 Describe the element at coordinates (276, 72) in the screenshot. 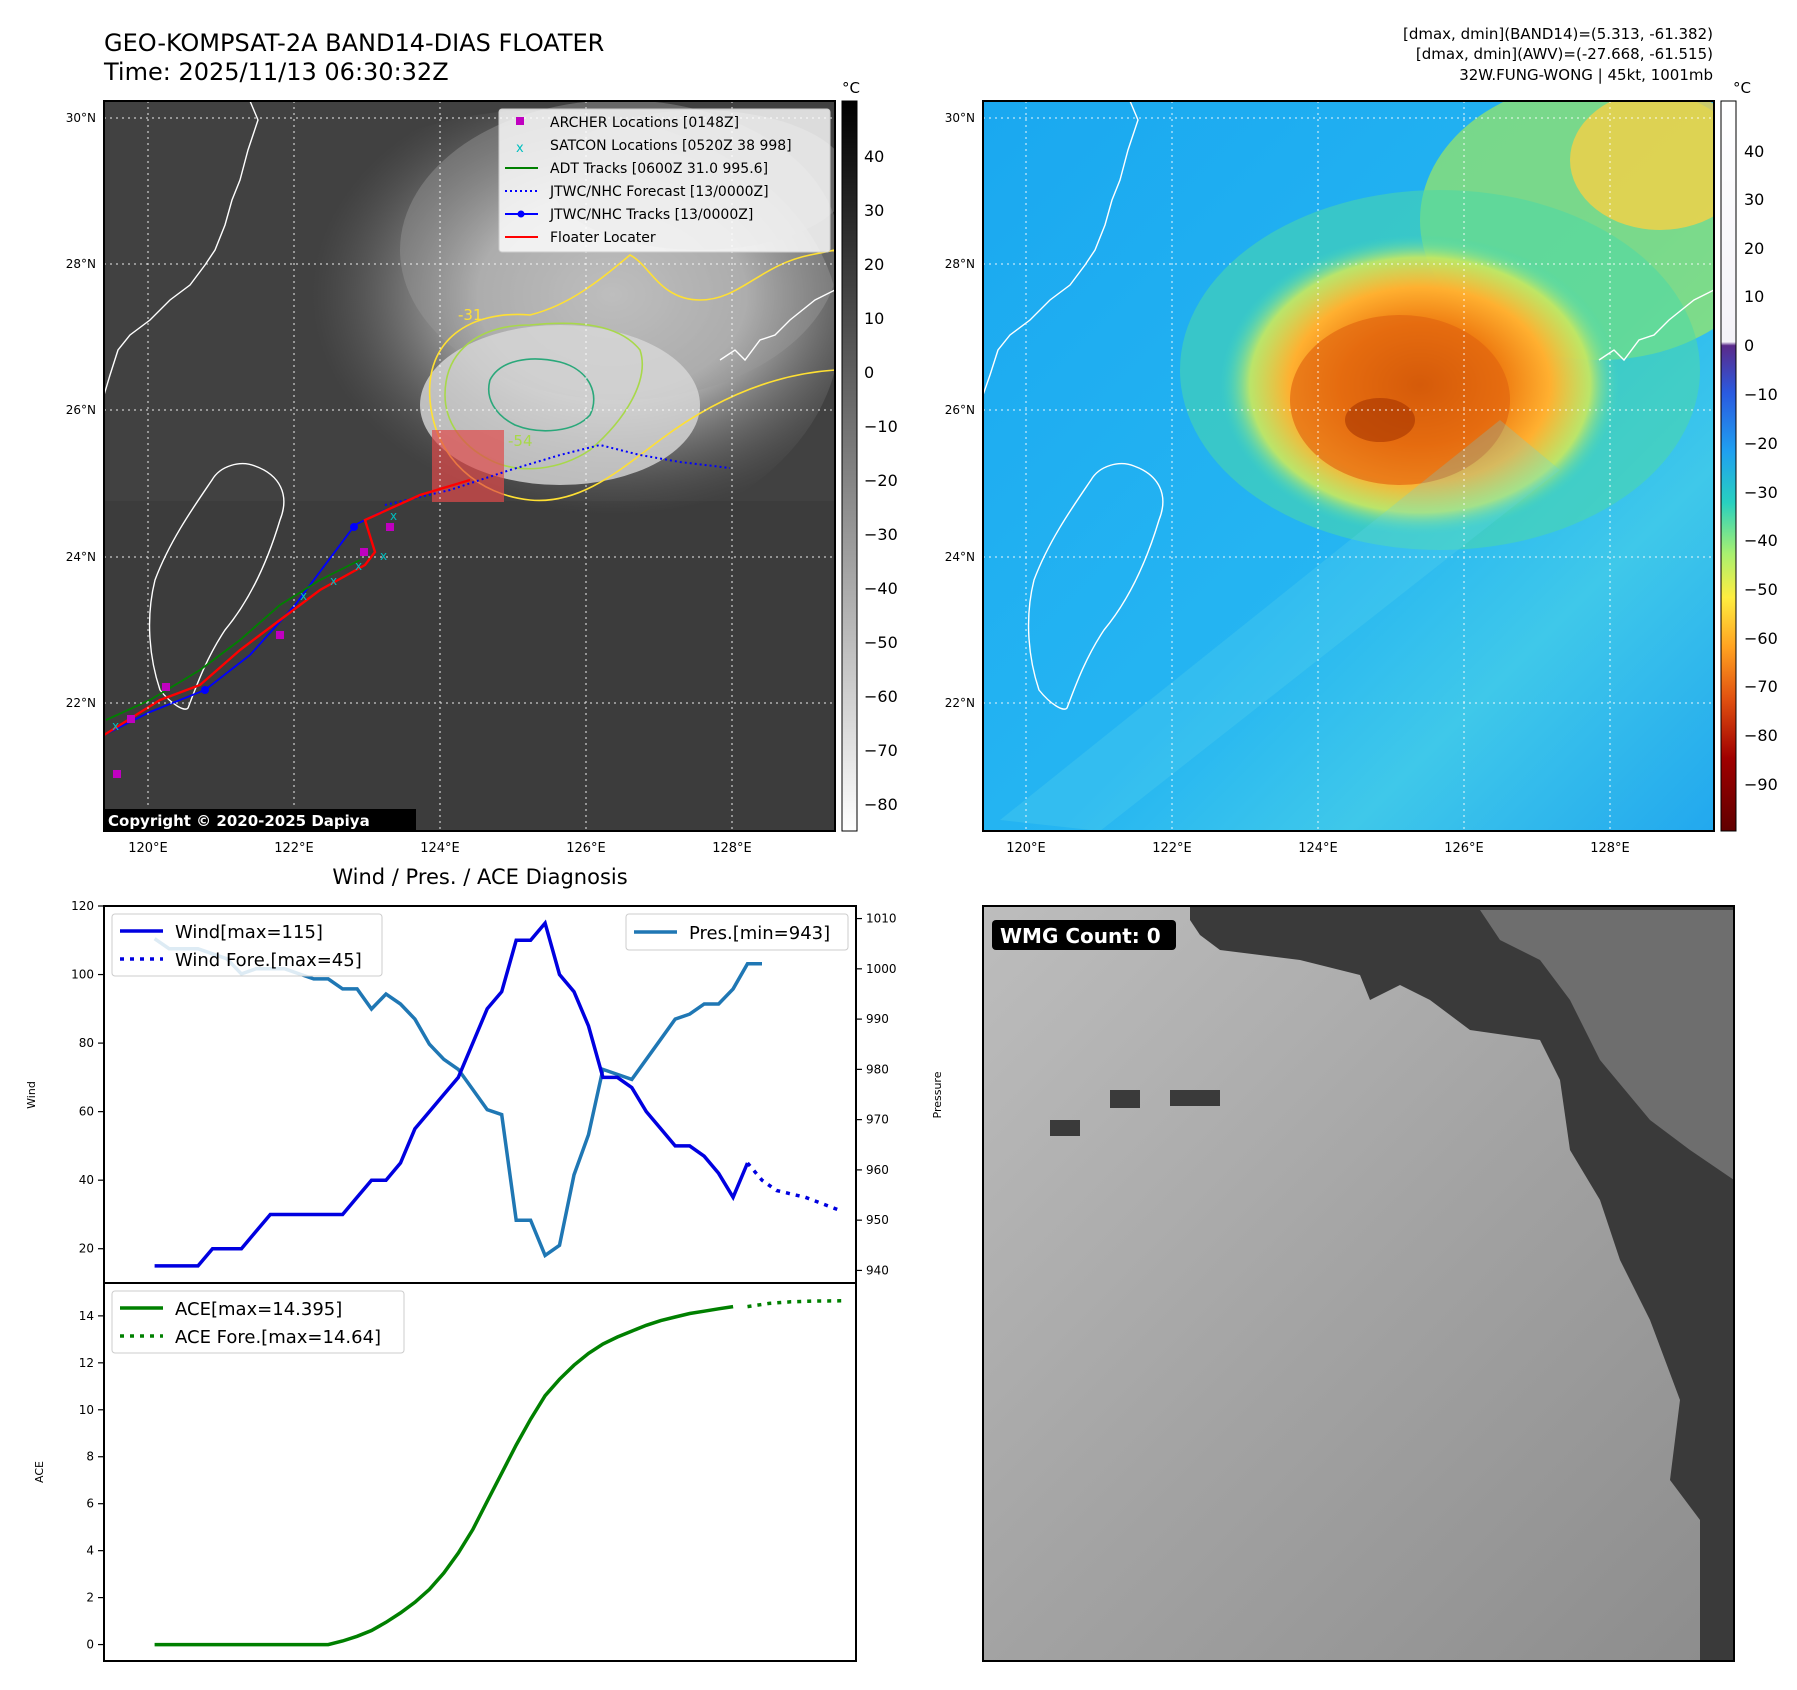

I see `figure-title-line2: Time: 2025/11/13 06:30:32Z` at that location.